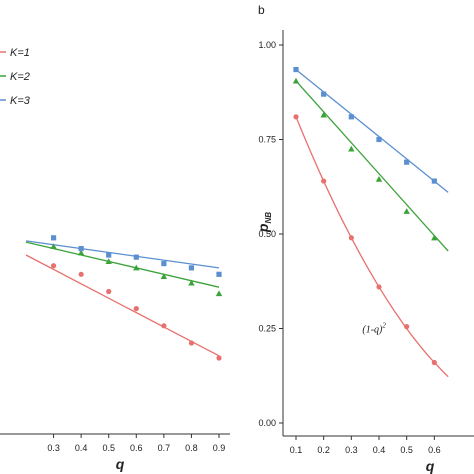  I want to click on panel-a-points, so click(136, 298).